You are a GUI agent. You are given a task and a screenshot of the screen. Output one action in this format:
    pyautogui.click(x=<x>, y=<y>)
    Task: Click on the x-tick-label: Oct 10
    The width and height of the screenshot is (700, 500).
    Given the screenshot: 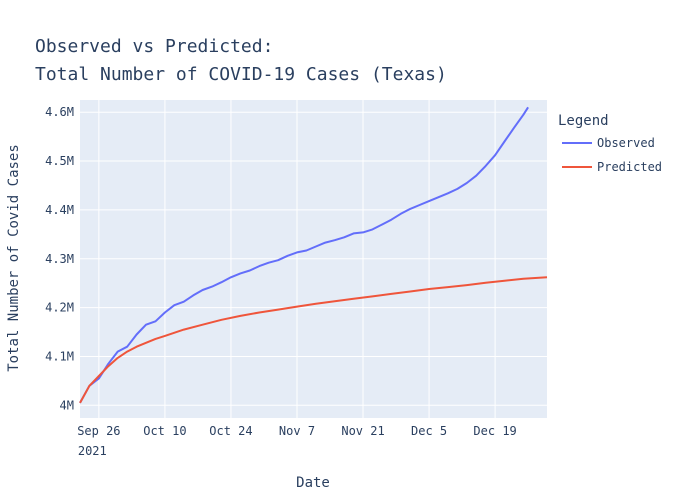 What is the action you would take?
    pyautogui.click(x=164, y=431)
    